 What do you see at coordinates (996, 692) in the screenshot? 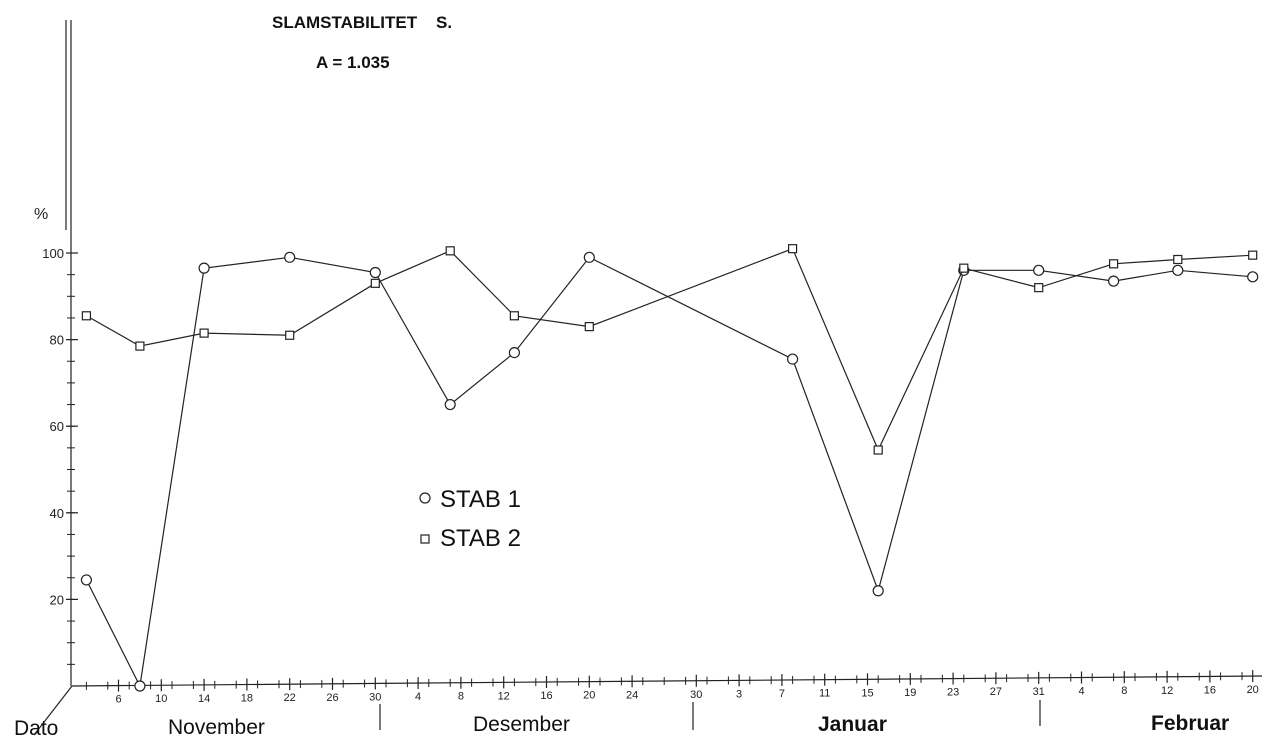
I see `x-tick-label: 27` at bounding box center [996, 692].